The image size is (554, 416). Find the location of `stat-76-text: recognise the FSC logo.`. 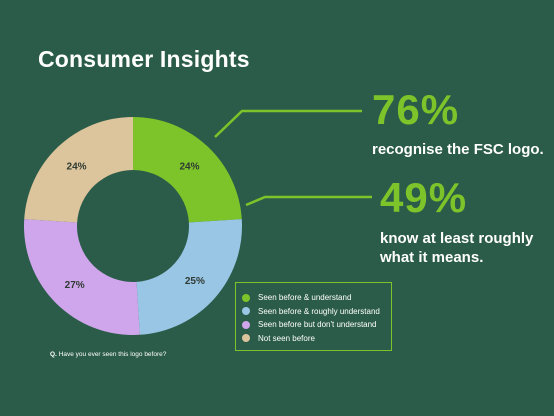

stat-76-text: recognise the FSC logo. is located at coordinates (458, 149).